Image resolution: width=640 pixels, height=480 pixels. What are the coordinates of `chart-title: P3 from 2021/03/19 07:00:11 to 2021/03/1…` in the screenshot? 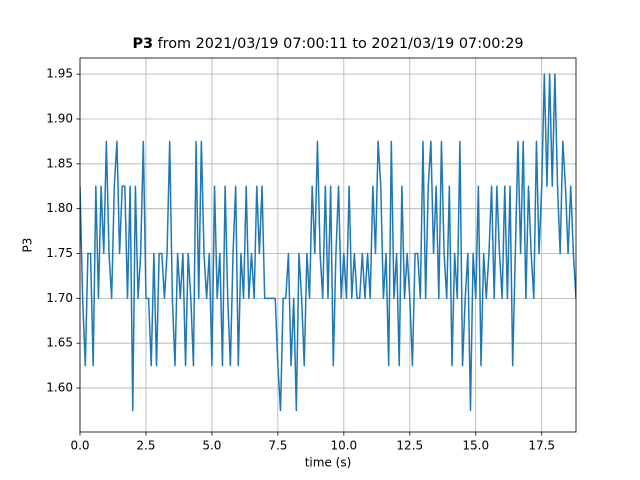 It's located at (327, 44).